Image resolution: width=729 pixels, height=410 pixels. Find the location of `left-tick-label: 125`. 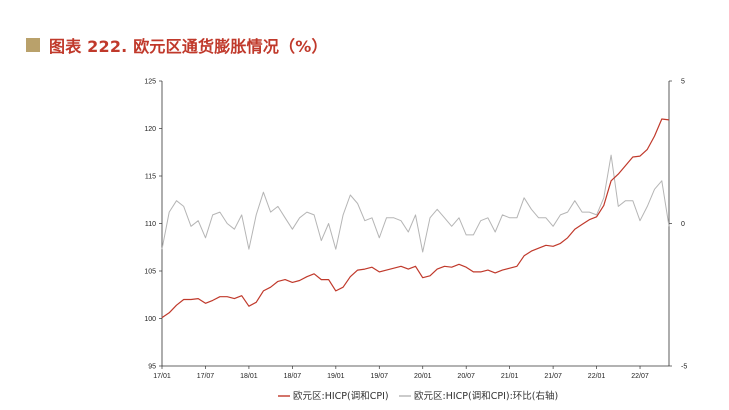

left-tick-label: 125 is located at coordinates (150, 82).